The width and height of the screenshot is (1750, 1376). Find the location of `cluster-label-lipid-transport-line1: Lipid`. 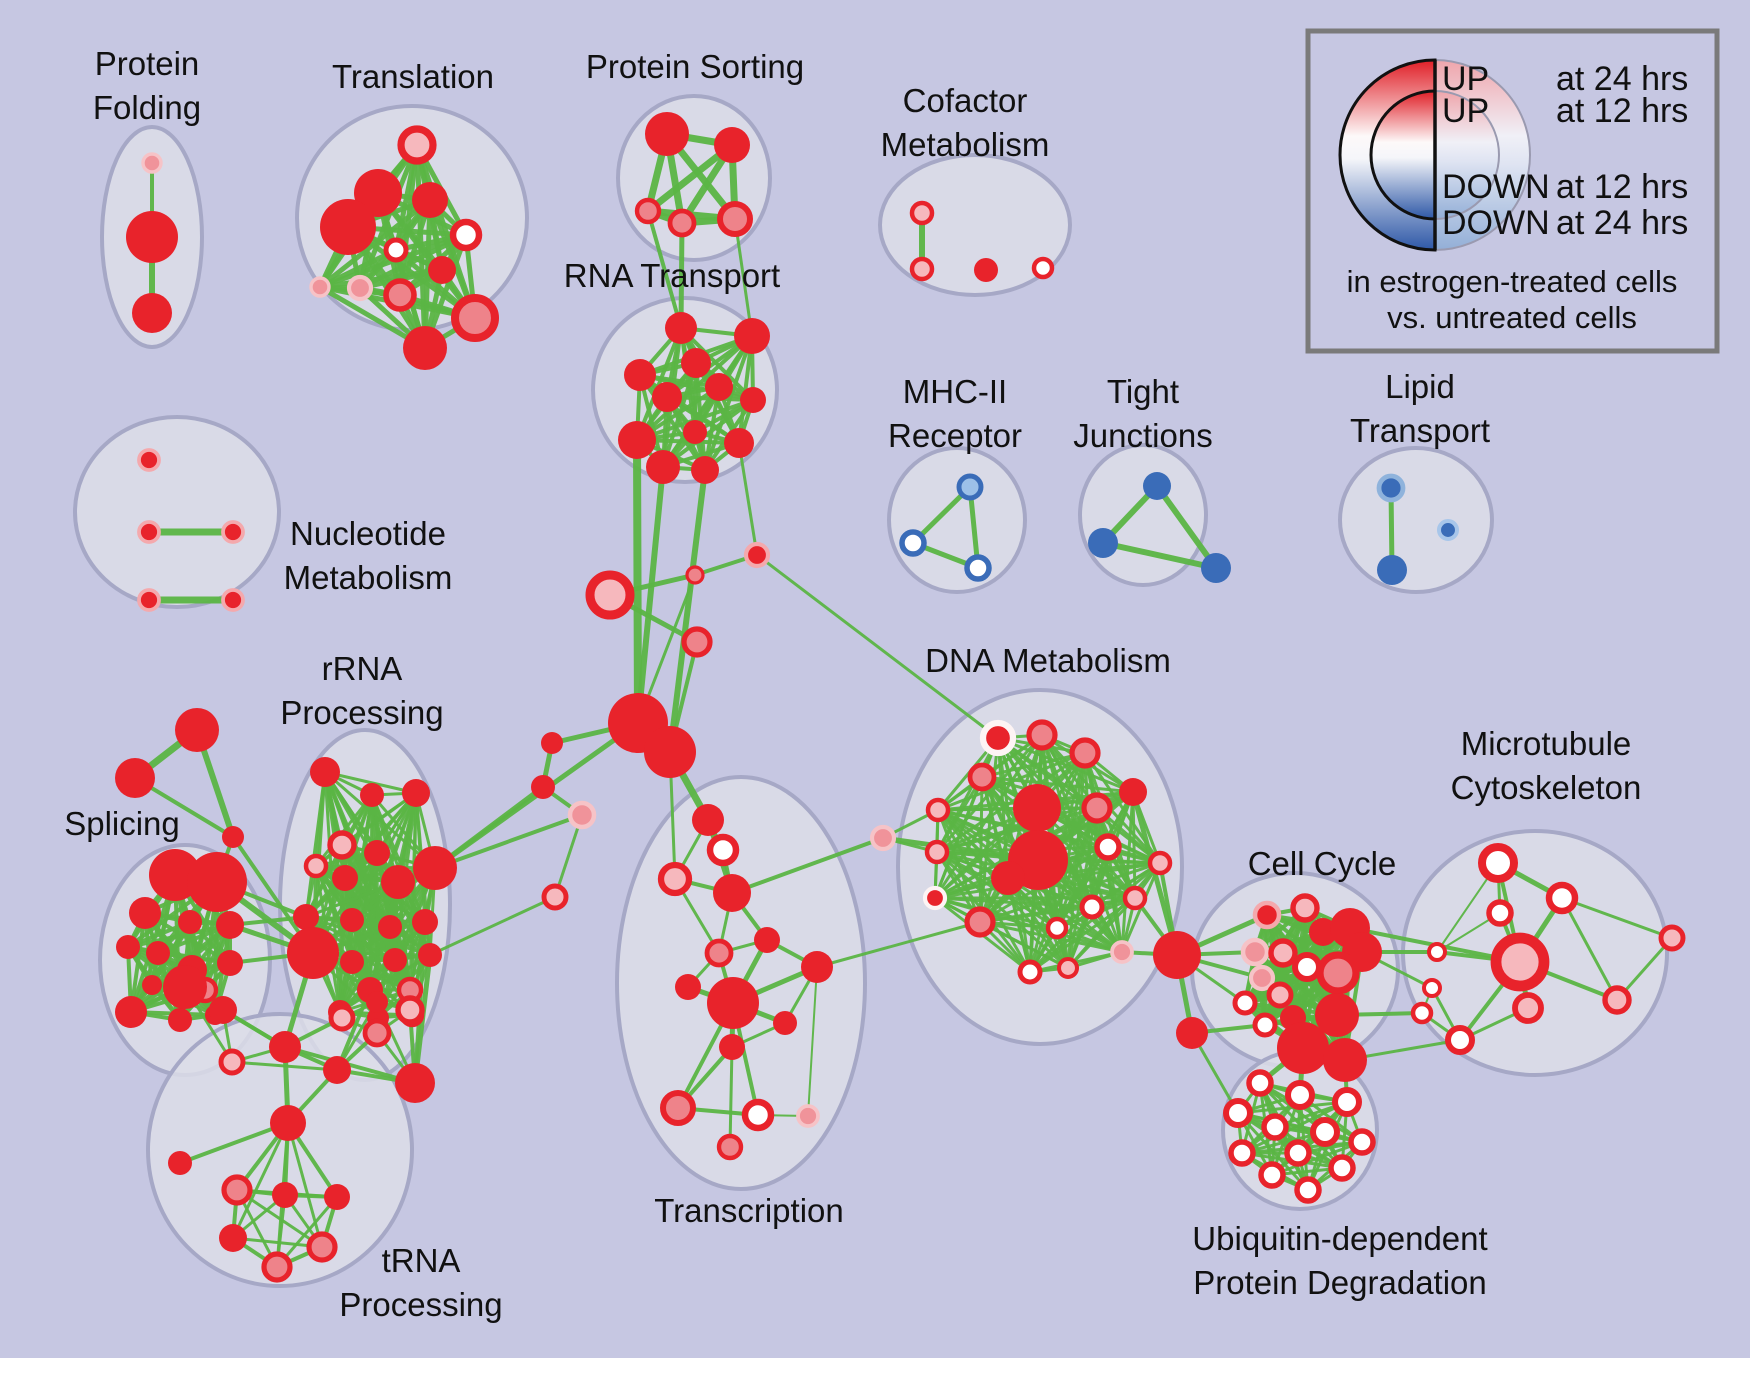

cluster-label-lipid-transport-line1: Lipid is located at coordinates (1420, 386).